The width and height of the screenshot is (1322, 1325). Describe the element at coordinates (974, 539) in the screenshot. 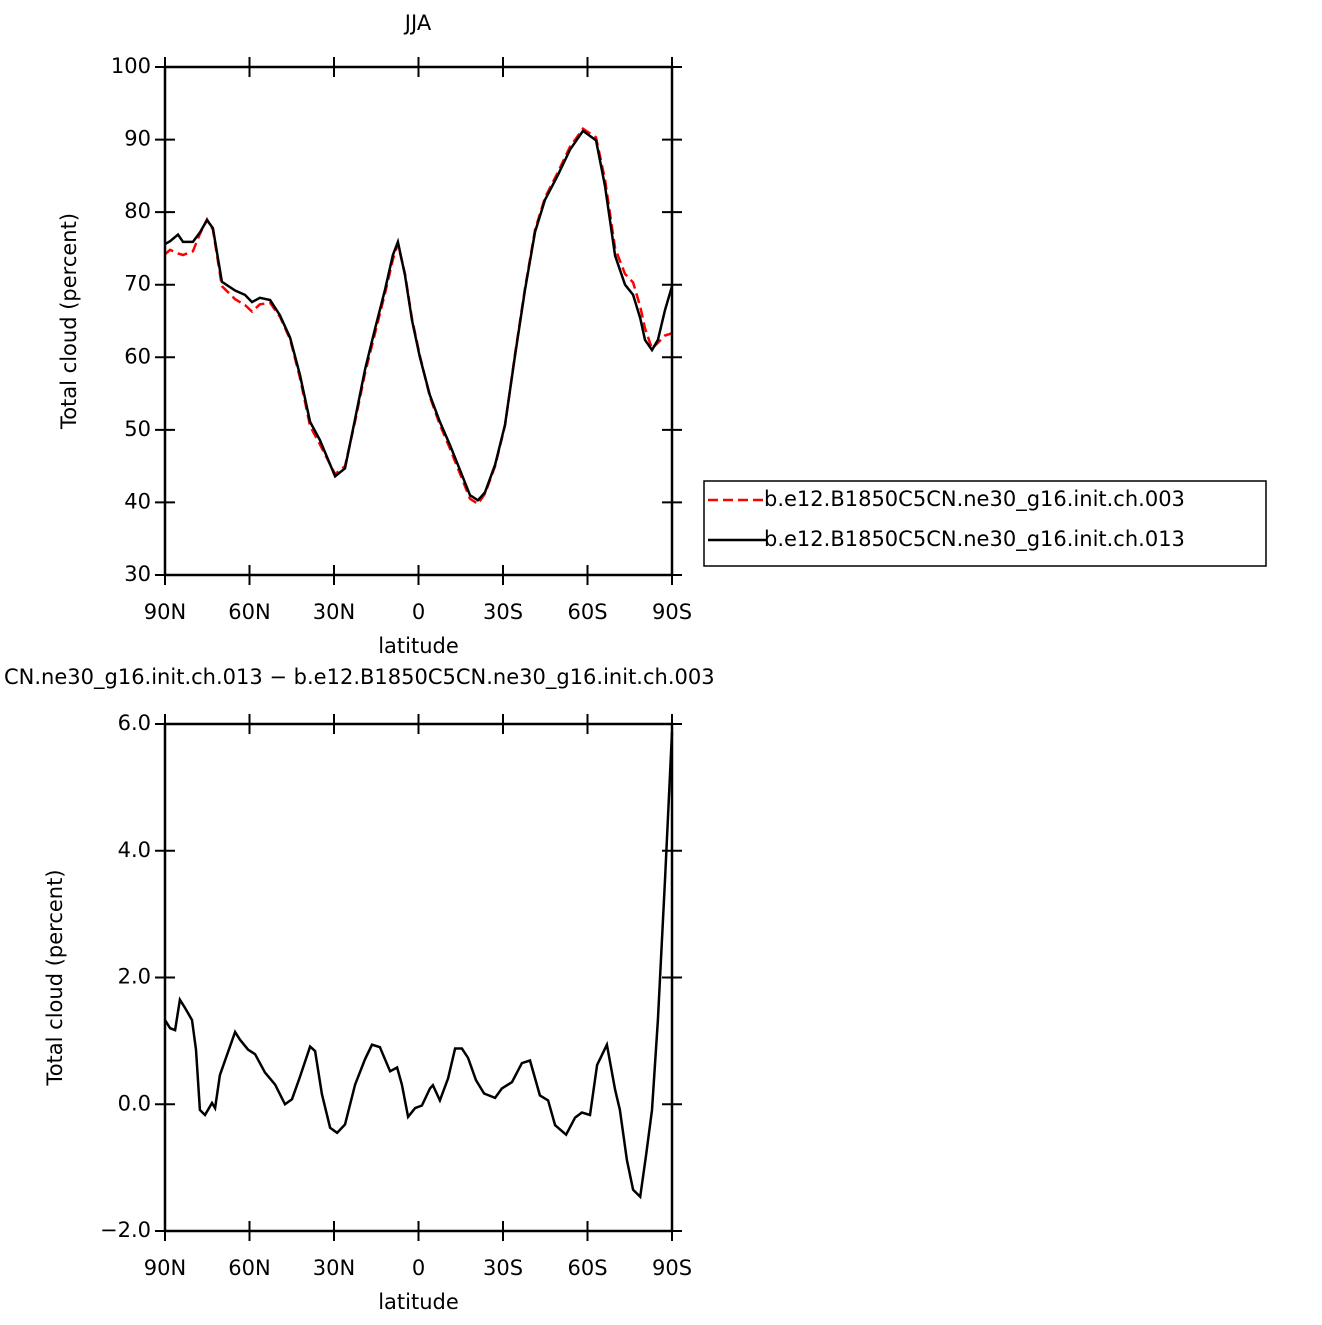

I see `legend-label: b.e12.B1850C5CN.ne30_g16.init.ch.013` at that location.